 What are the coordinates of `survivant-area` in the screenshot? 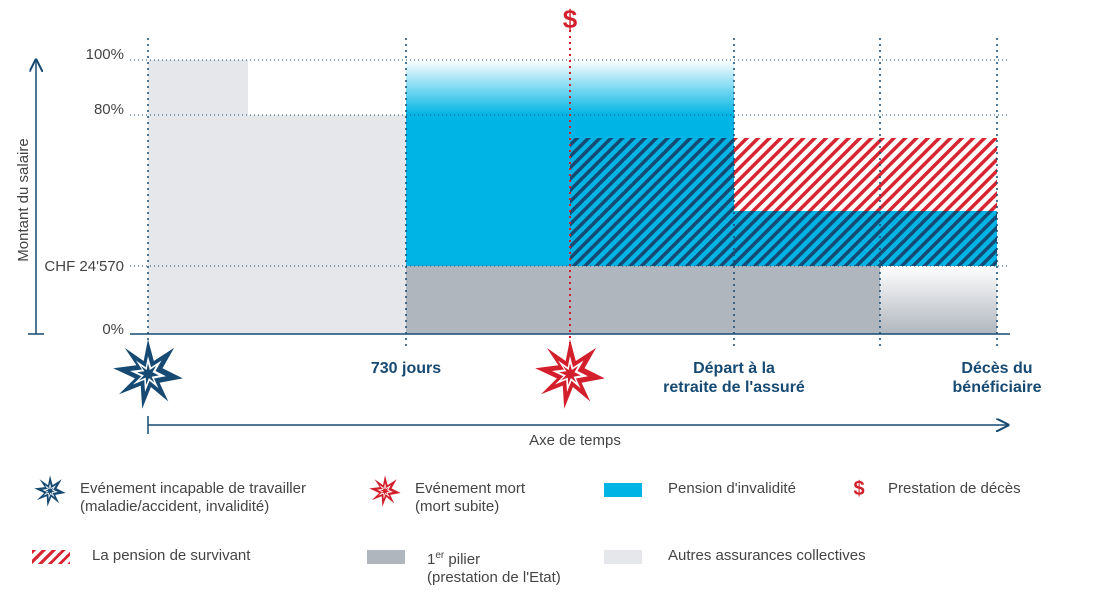 It's located at (652, 202).